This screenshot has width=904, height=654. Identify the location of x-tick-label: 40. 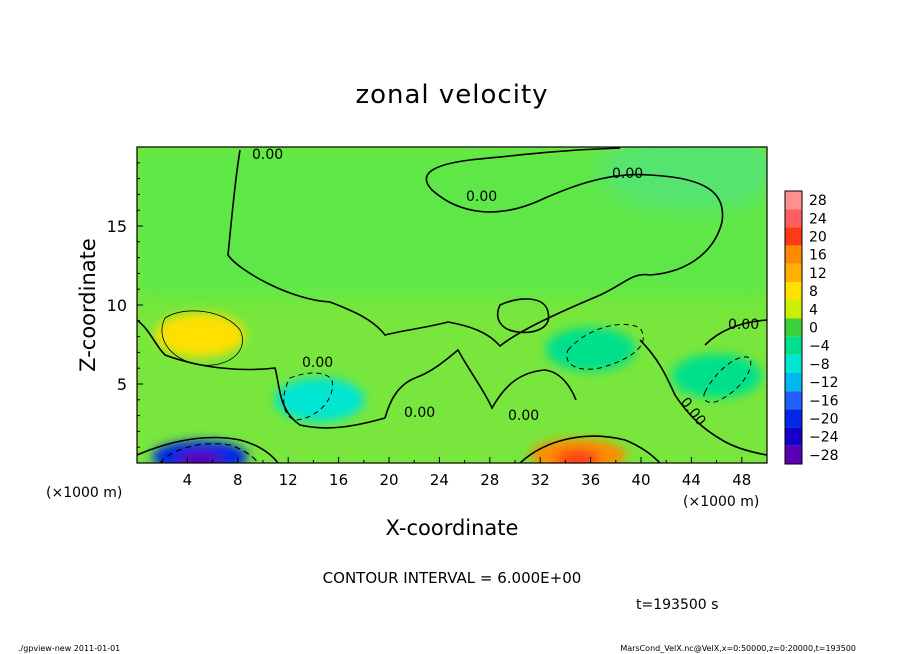
(640, 480).